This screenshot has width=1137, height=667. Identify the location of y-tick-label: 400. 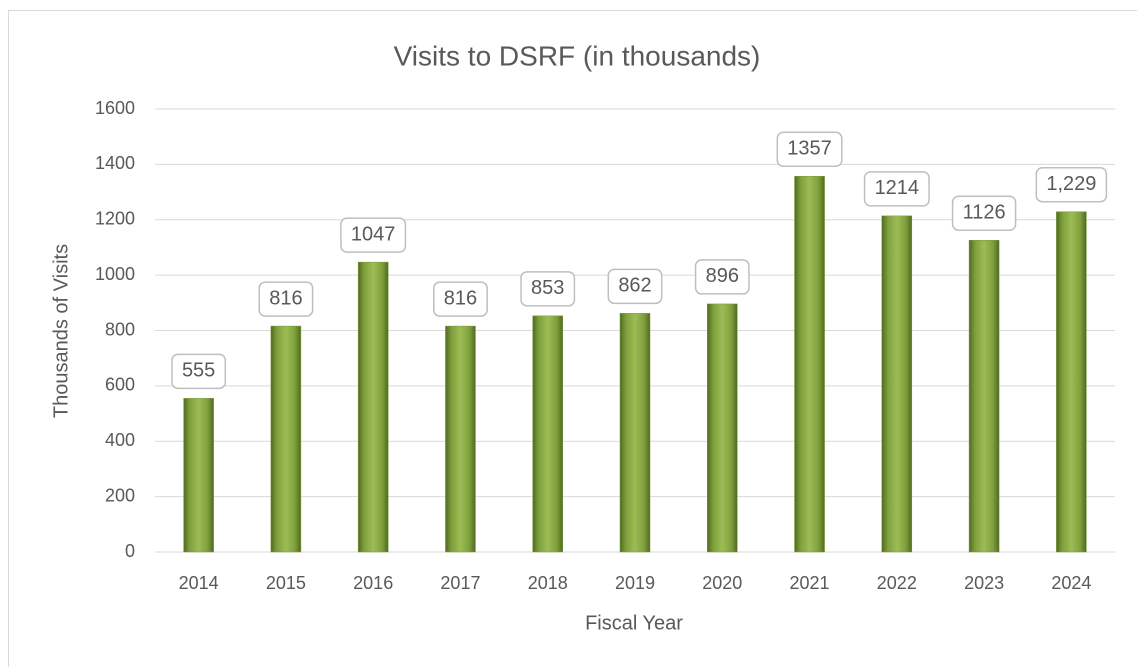
(120, 440).